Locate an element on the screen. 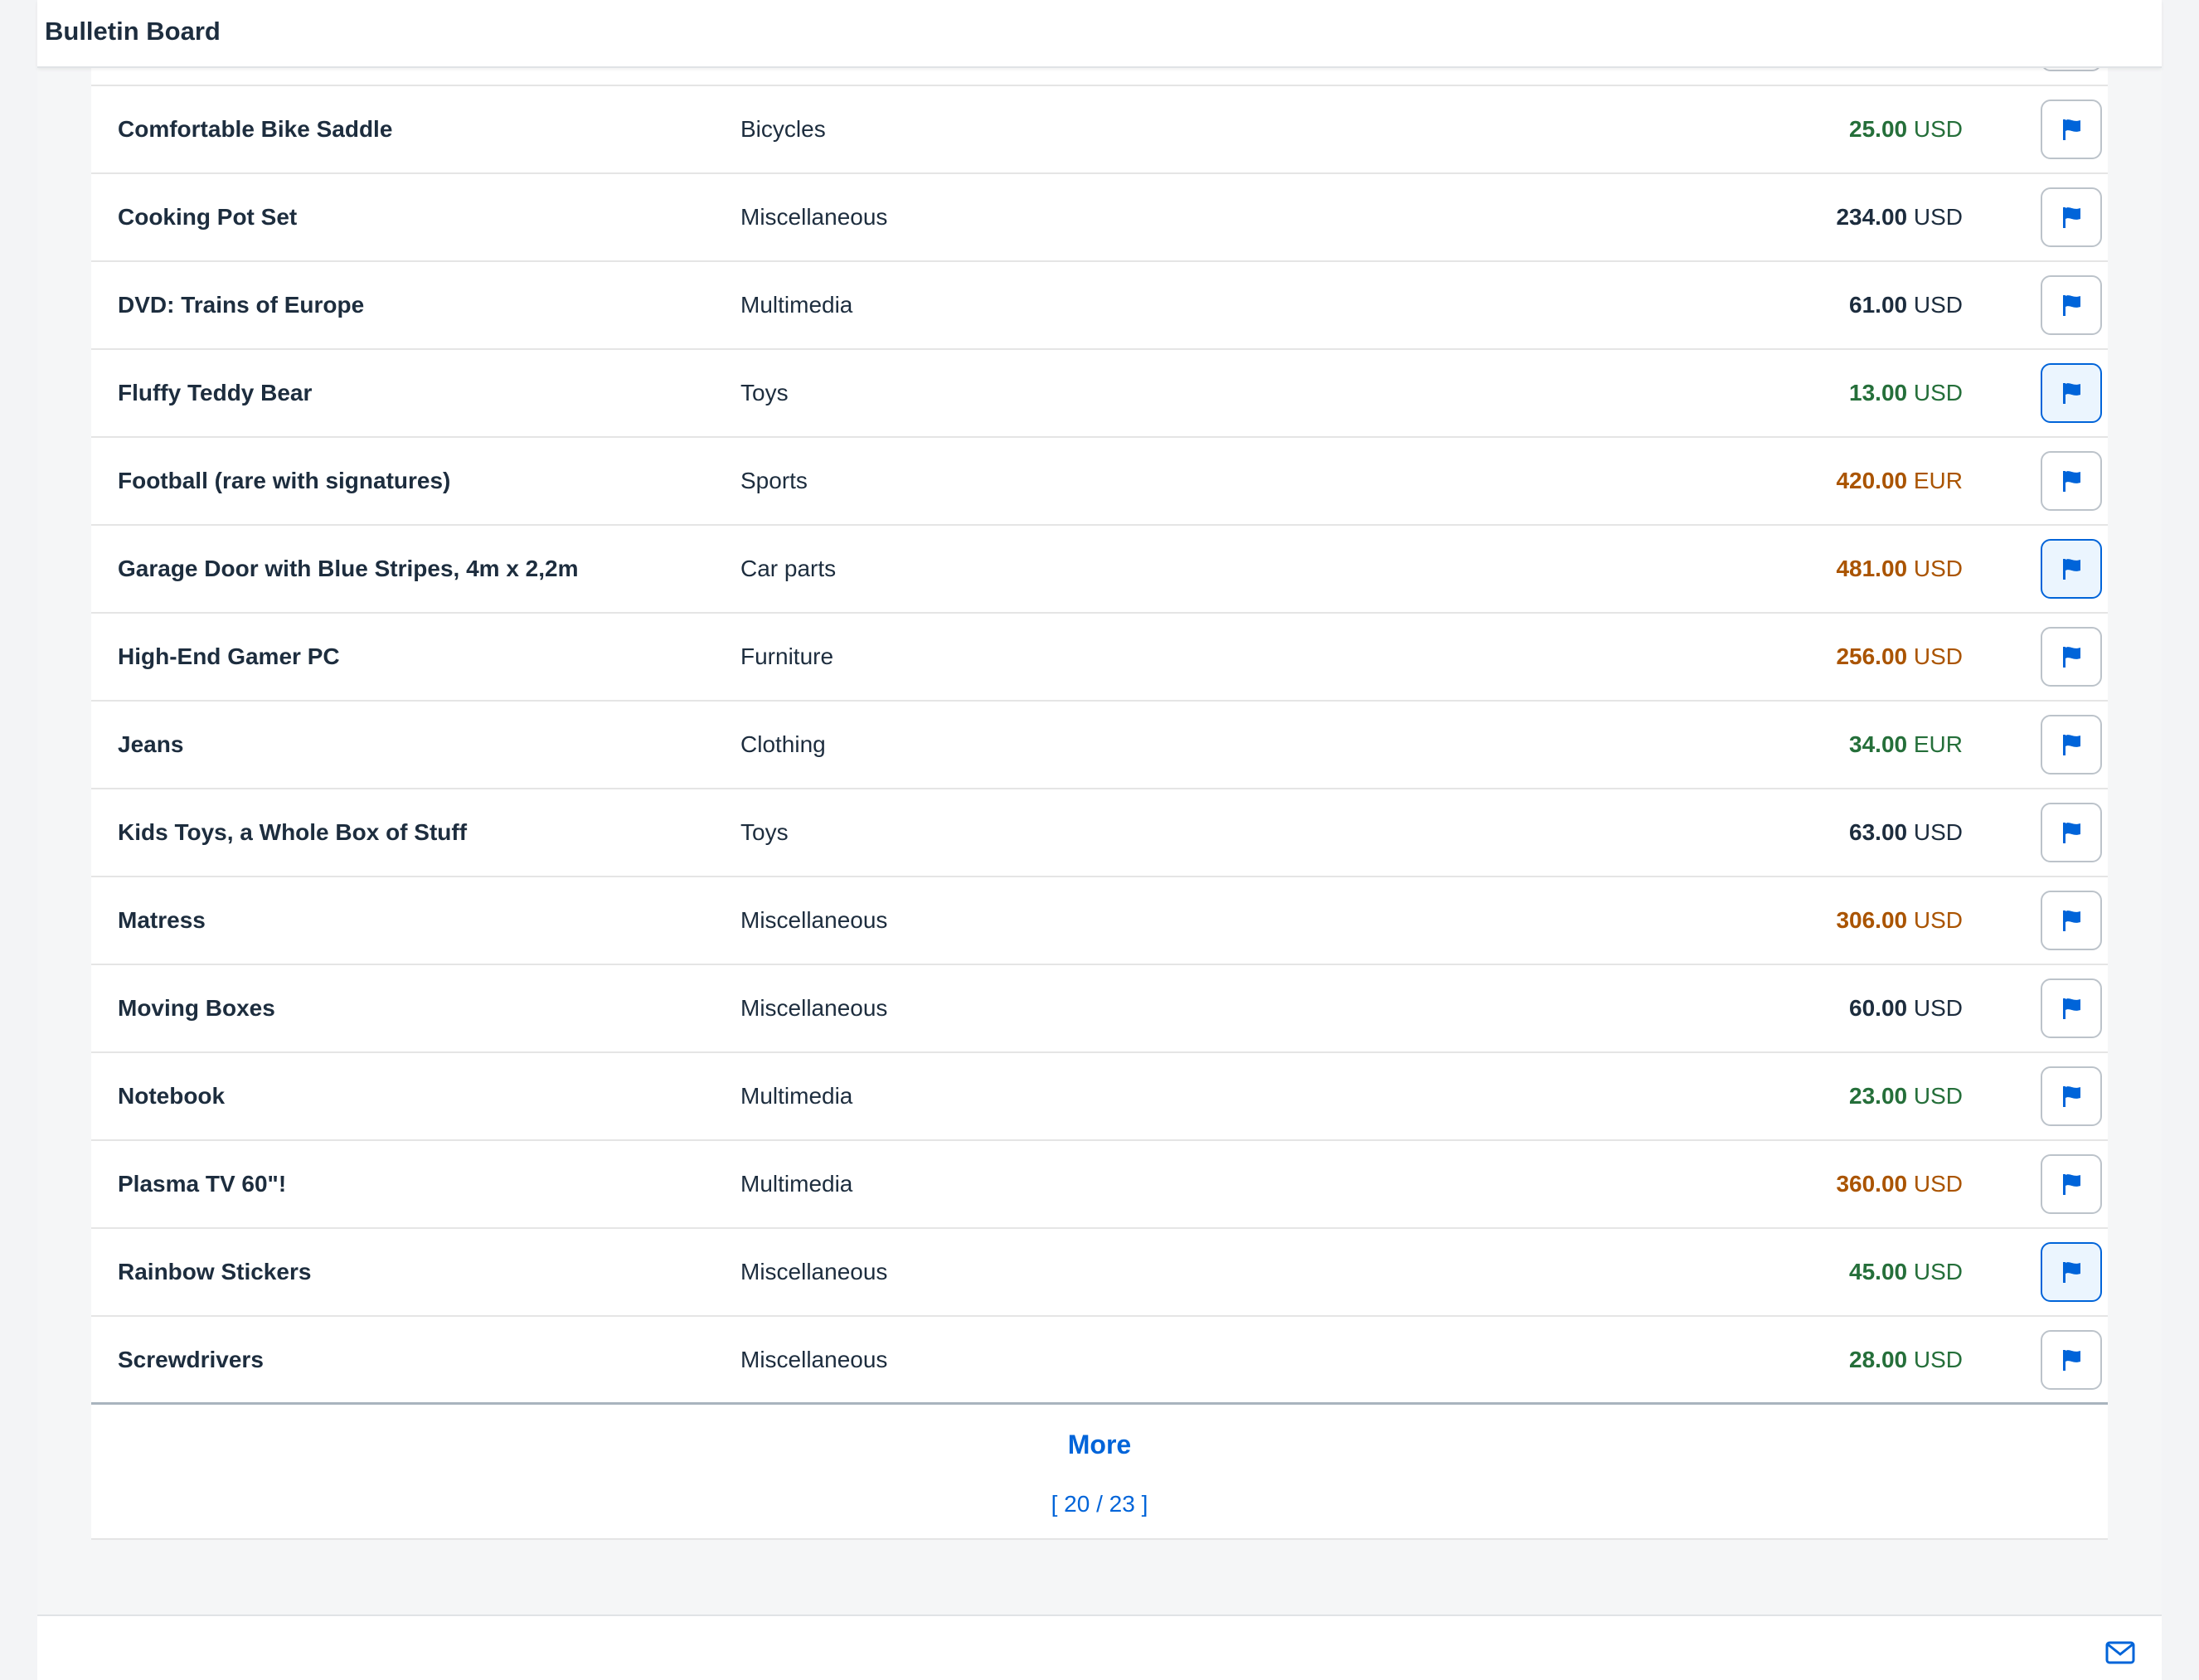 The height and width of the screenshot is (1680, 2199). item-title: Notebook is located at coordinates (172, 1096).